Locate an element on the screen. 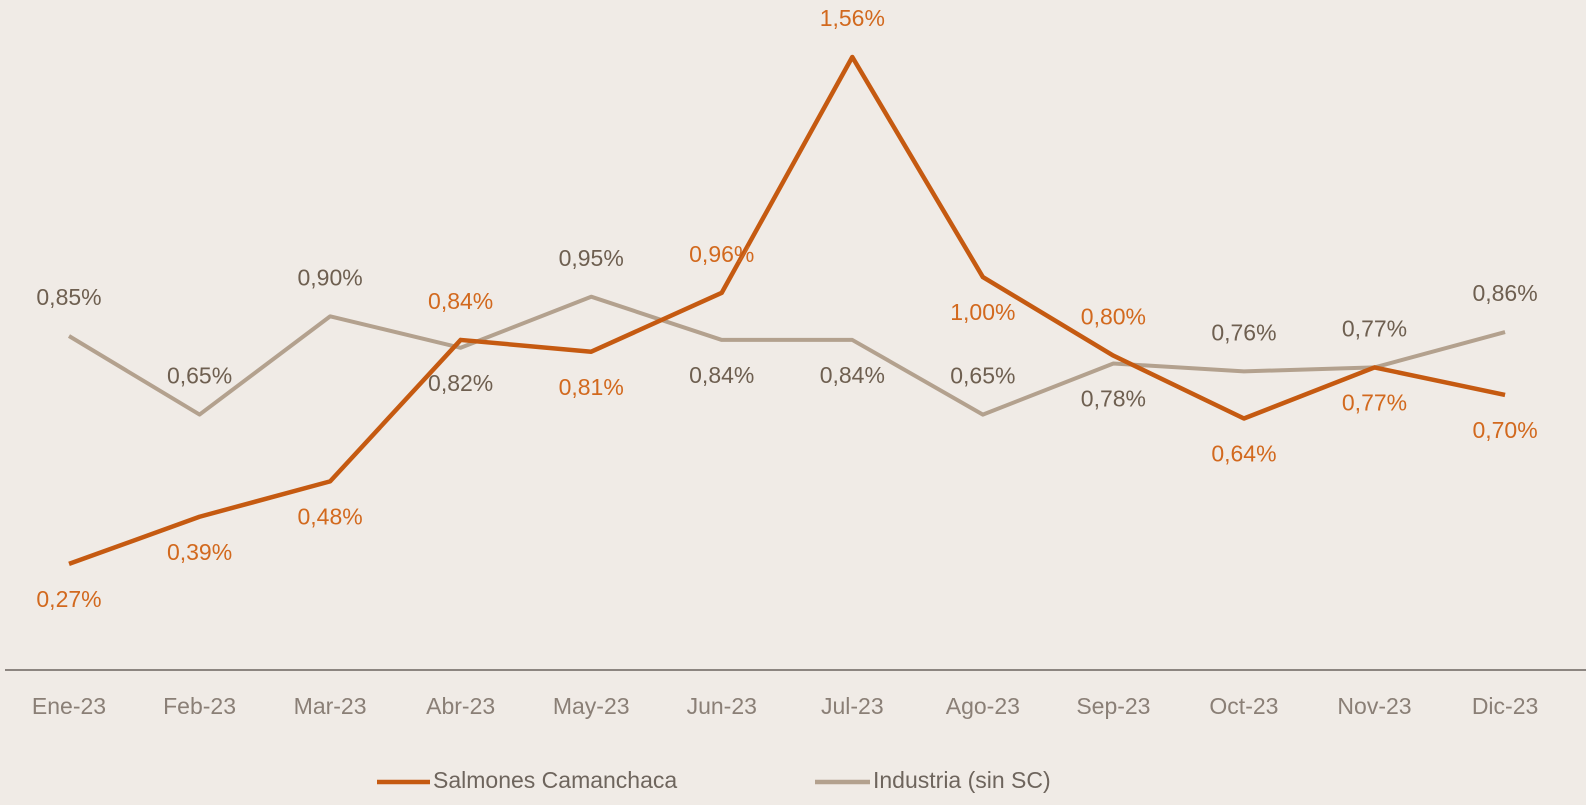 Image resolution: width=1586 pixels, height=805 pixels. data-label: 0,70% is located at coordinates (1504, 430).